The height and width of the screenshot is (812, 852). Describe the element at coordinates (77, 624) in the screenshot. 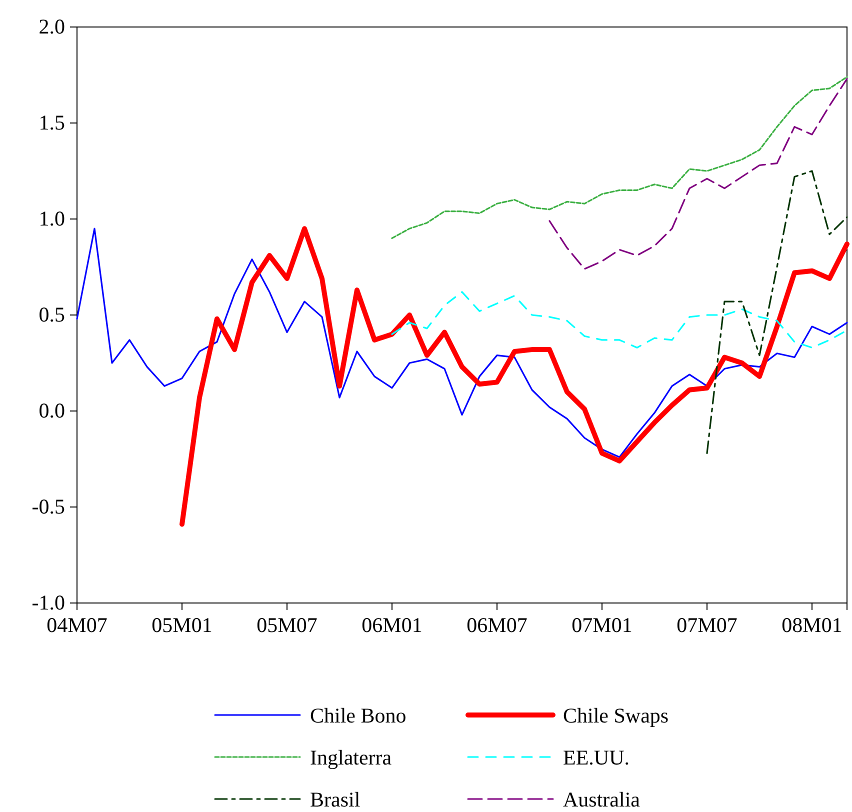

I see `x-tick-label: 04M07` at that location.